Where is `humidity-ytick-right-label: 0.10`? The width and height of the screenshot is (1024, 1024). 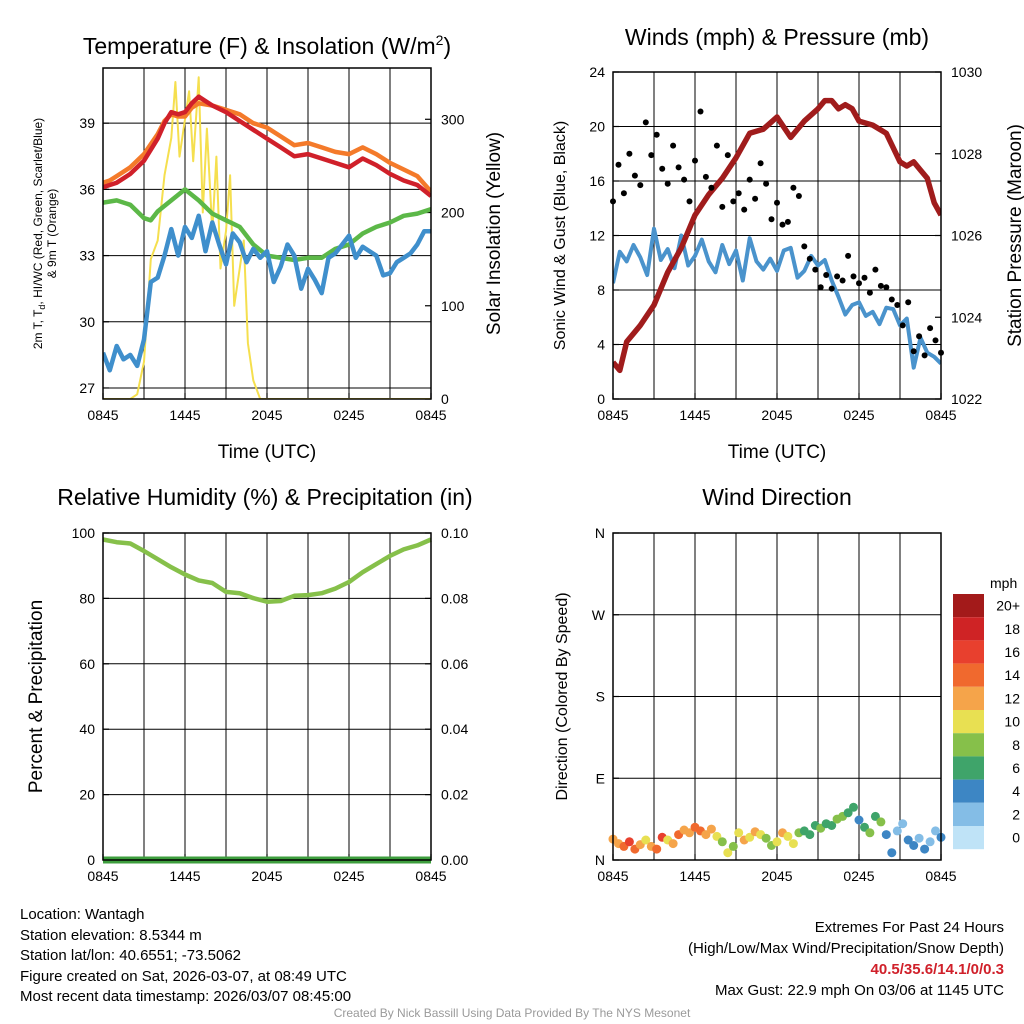 humidity-ytick-right-label: 0.10 is located at coordinates (454, 533).